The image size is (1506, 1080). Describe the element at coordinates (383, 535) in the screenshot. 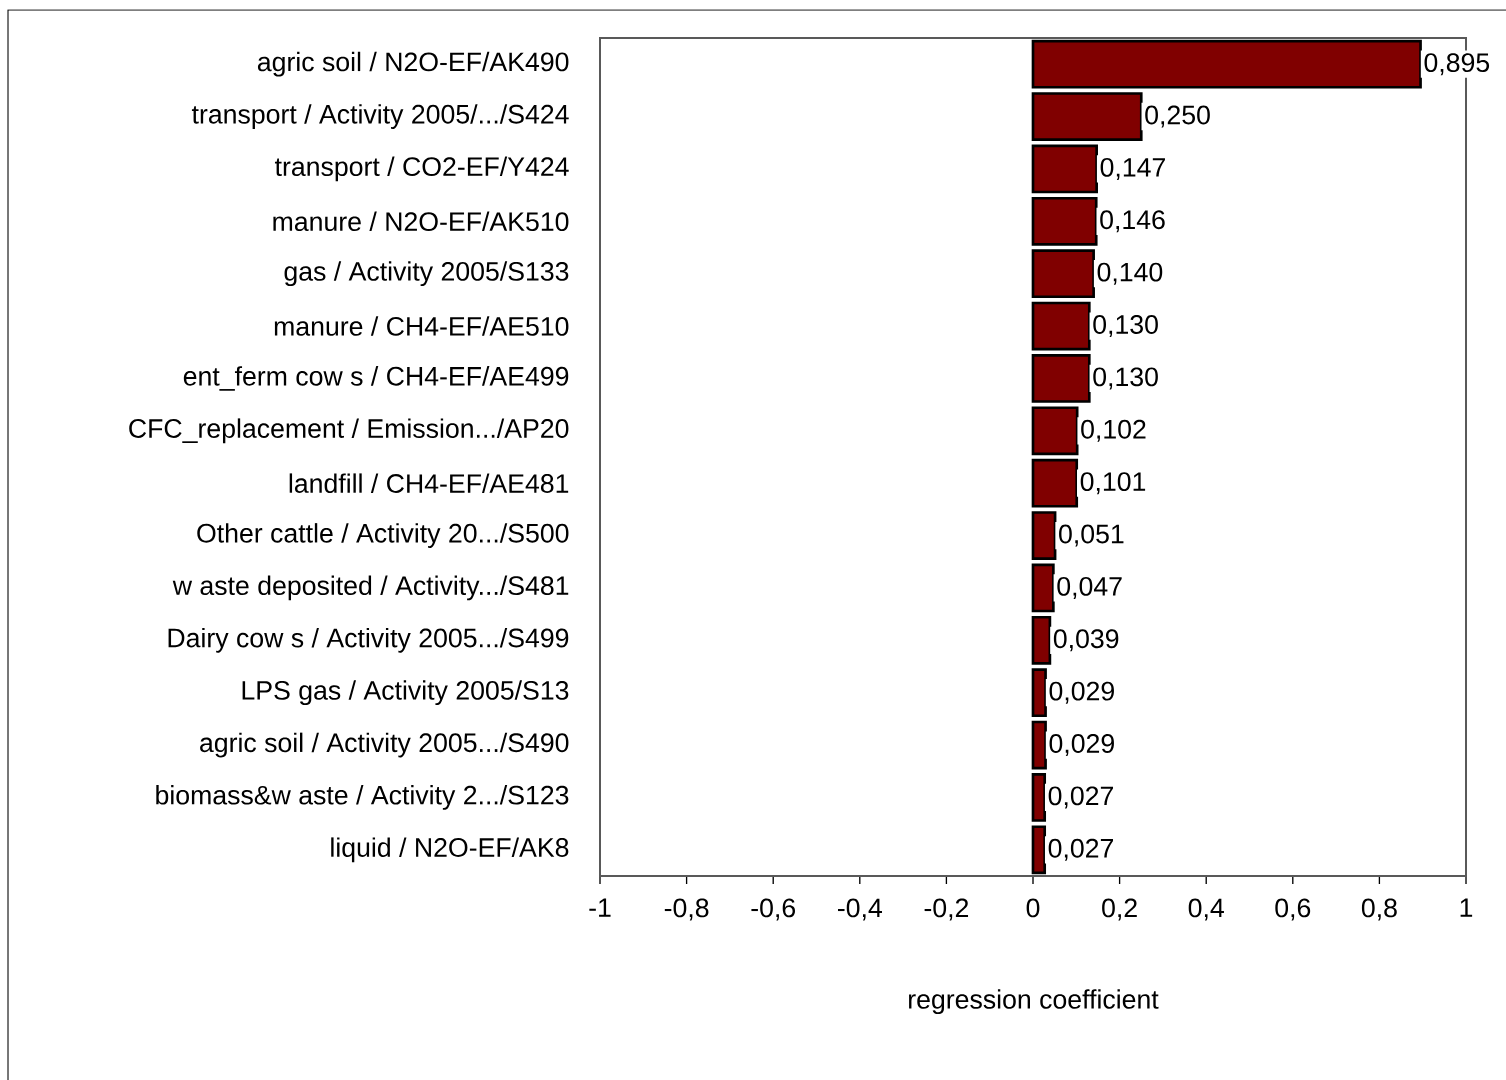

I see `y-tick-label: Other cattle / Activity 20.../S500` at that location.